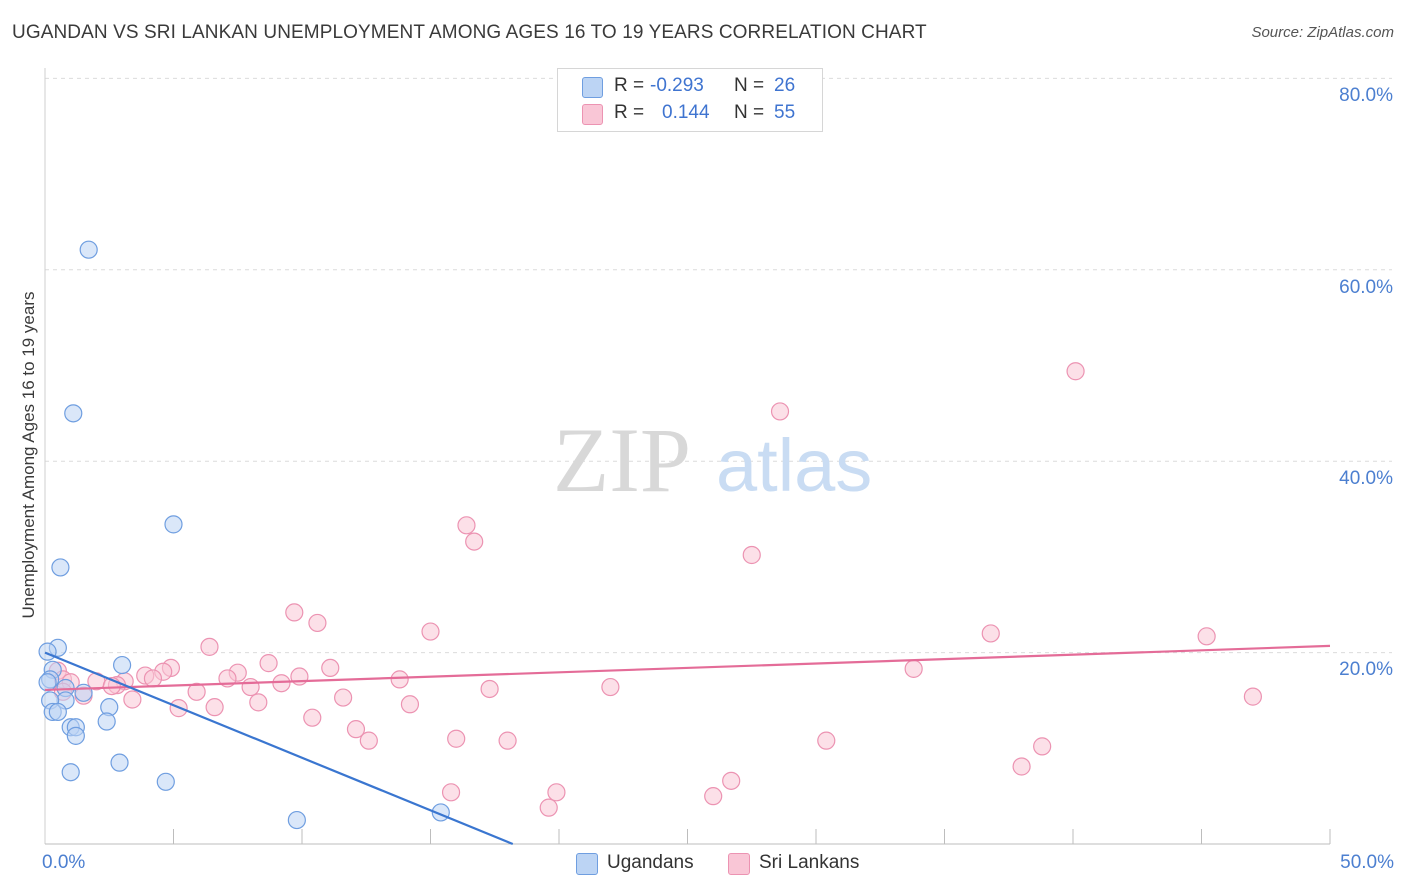  Describe the element at coordinates (592, 87) in the screenshot. I see `ugandans-swatch` at that location.